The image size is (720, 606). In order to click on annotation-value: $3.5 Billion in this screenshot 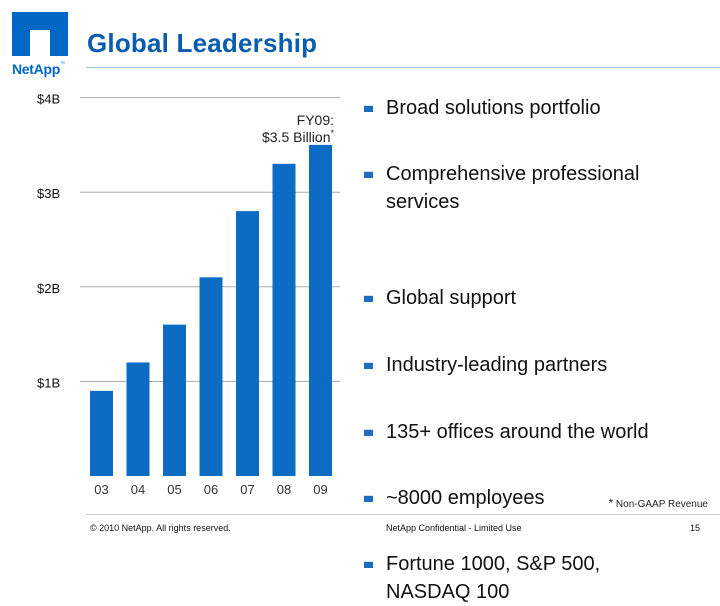, I will do `click(296, 137)`.